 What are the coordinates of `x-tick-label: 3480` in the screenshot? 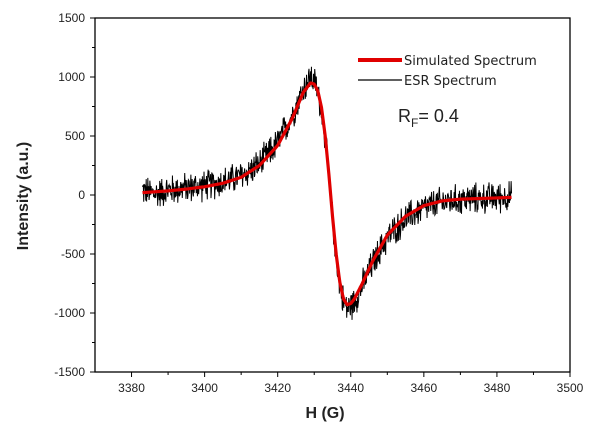 It's located at (497, 388).